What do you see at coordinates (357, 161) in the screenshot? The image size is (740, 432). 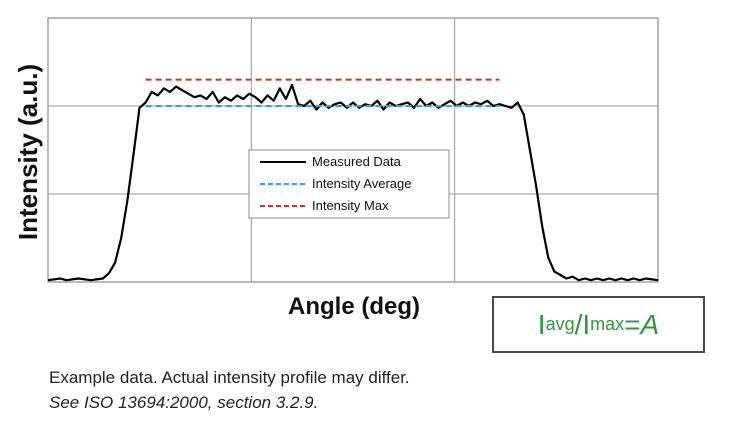 I see `legend-label-measured-data: Measured Data` at bounding box center [357, 161].